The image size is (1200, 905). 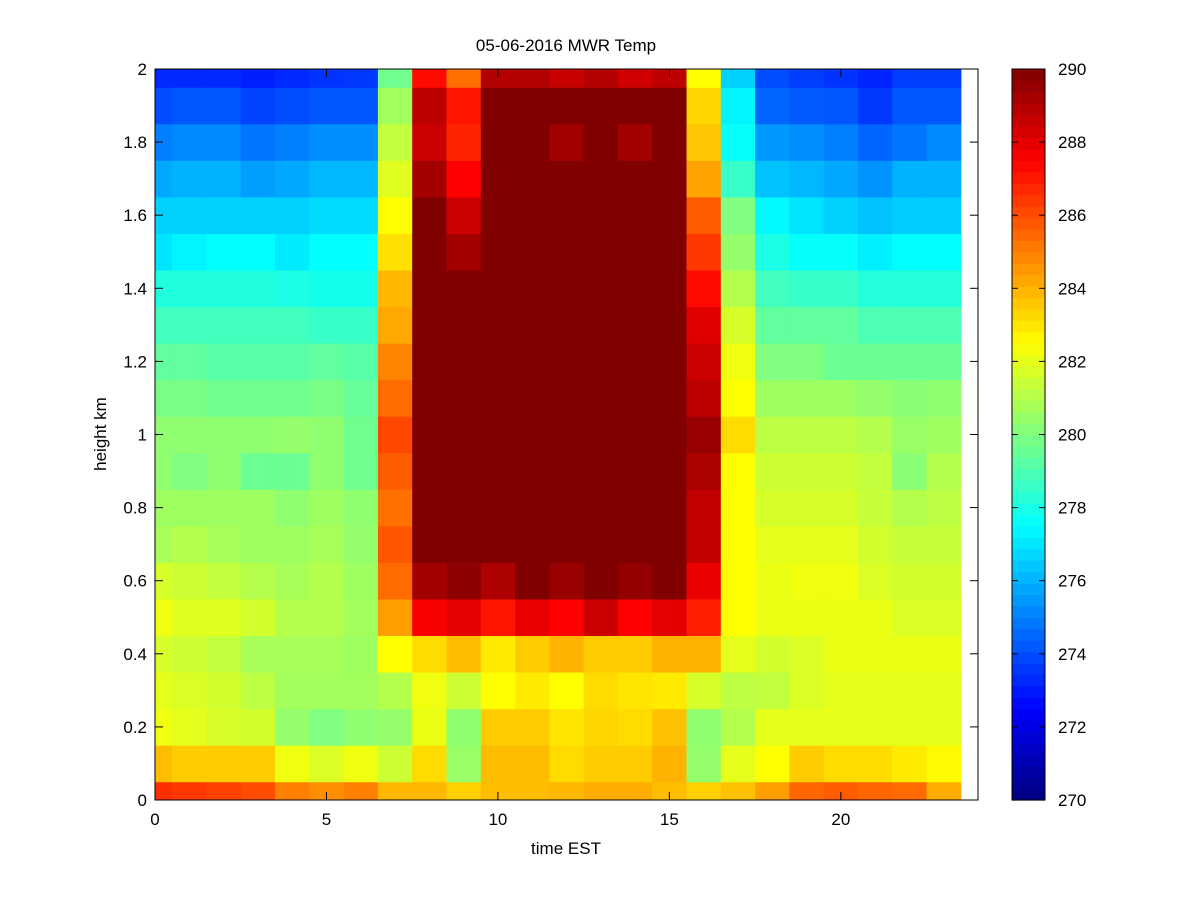 What do you see at coordinates (840, 819) in the screenshot?
I see `x-tick-label: 20` at bounding box center [840, 819].